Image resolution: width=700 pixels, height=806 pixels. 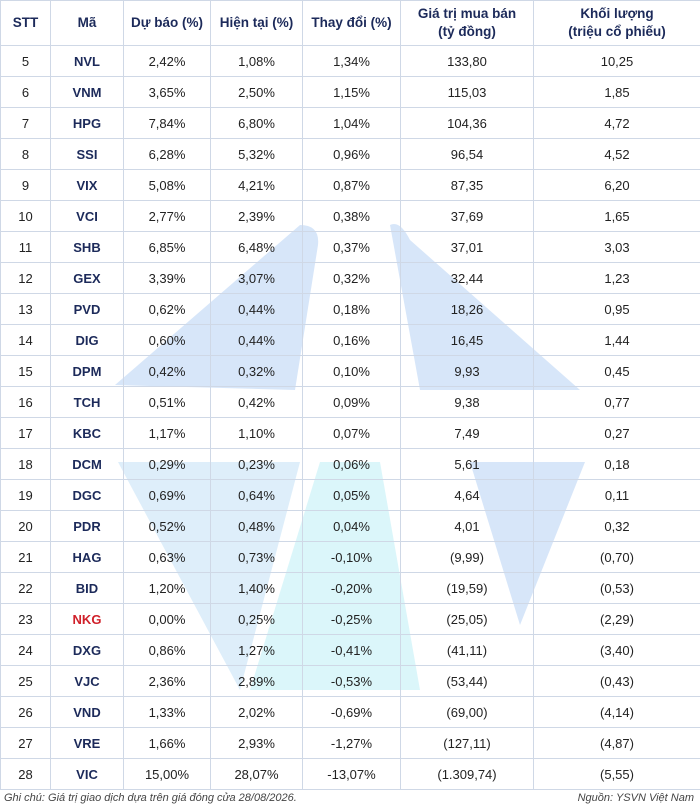 What do you see at coordinates (87, 371) in the screenshot?
I see `table-cell: DPM` at bounding box center [87, 371].